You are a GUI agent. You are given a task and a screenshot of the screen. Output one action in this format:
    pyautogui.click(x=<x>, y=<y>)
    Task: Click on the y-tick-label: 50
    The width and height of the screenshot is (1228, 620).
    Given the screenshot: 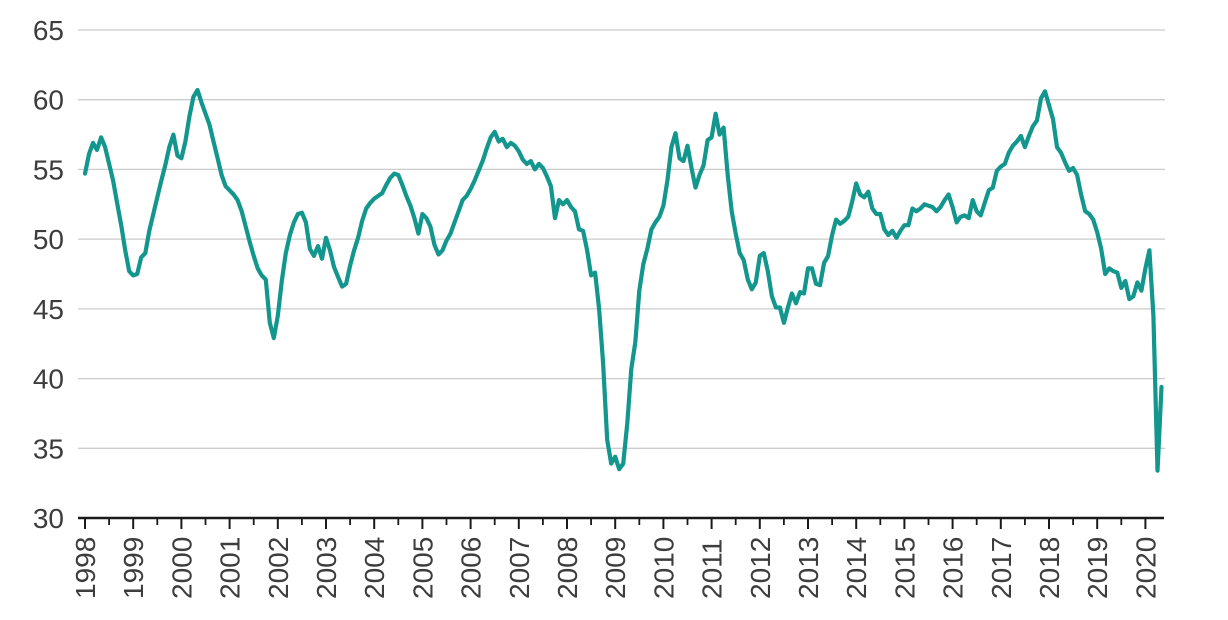 What is the action you would take?
    pyautogui.click(x=48, y=239)
    